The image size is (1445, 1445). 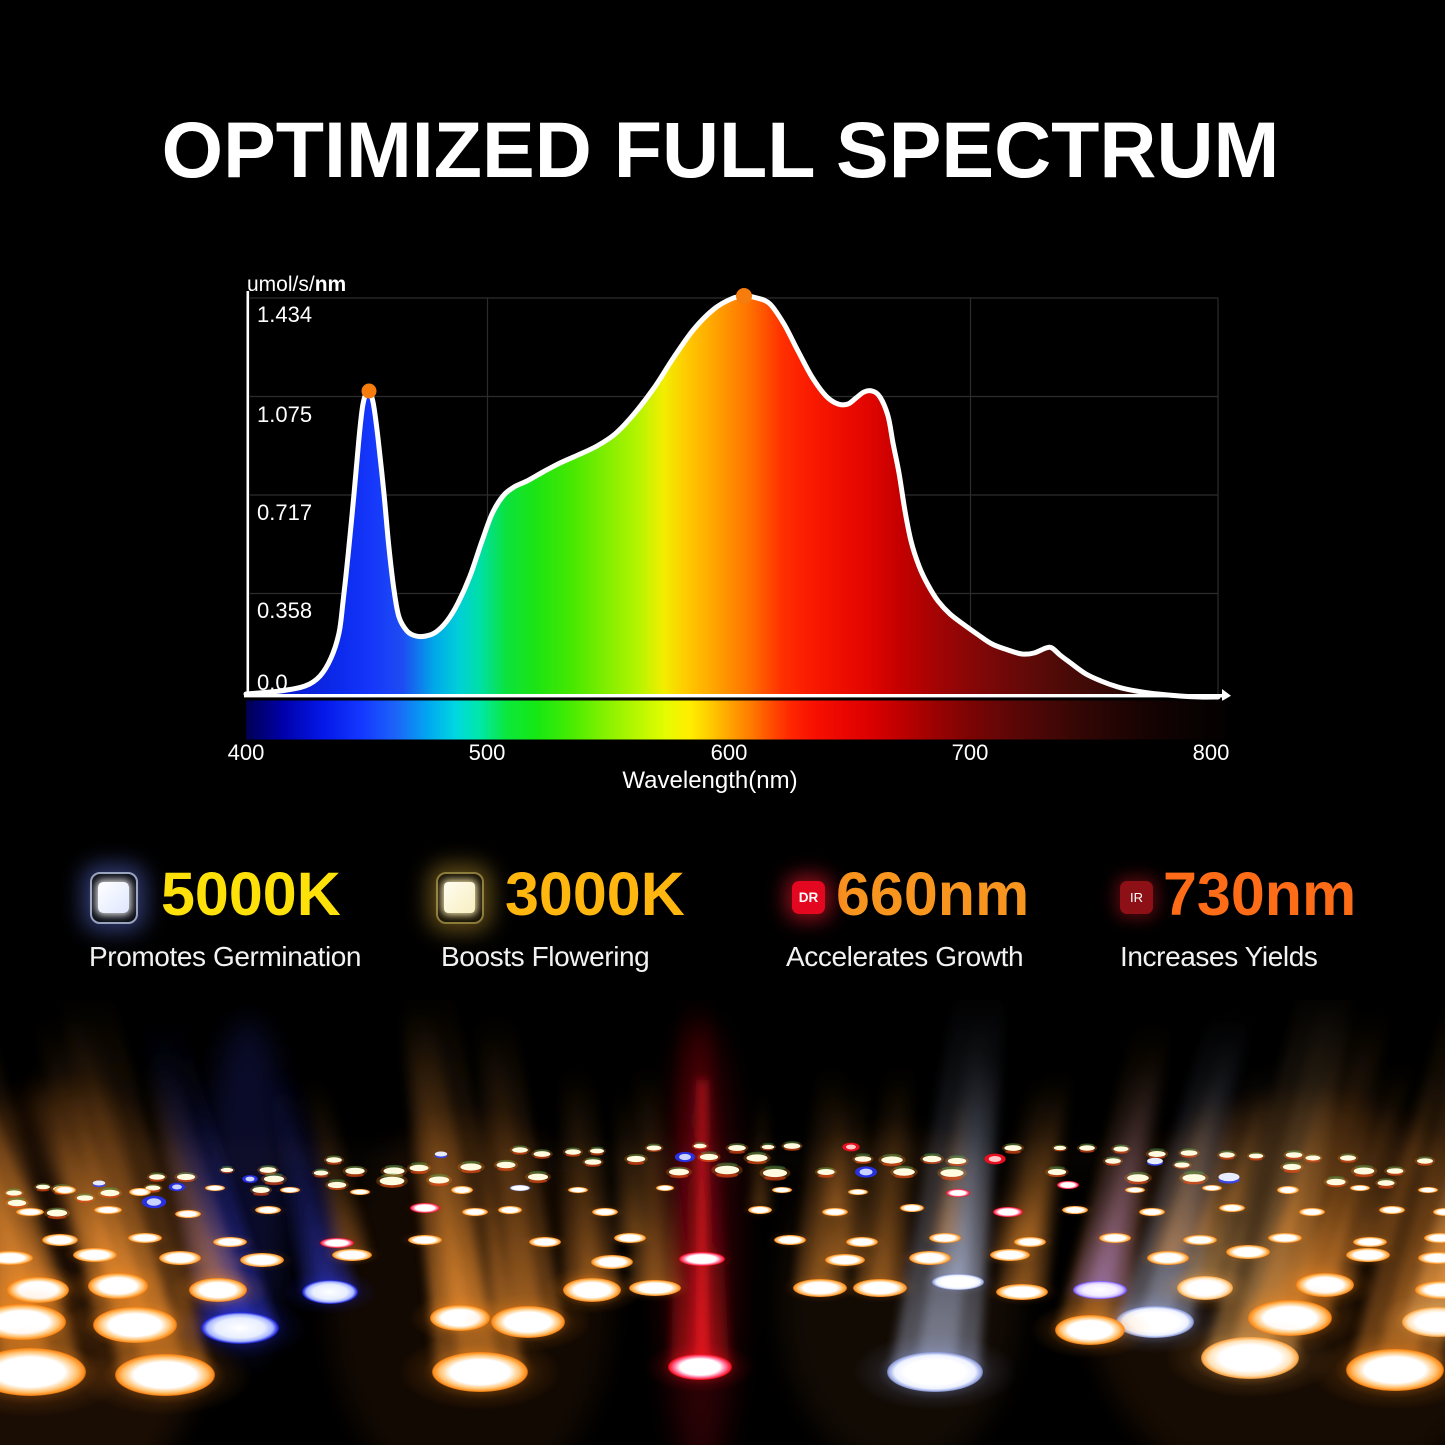 What do you see at coordinates (970, 752) in the screenshot?
I see `svg-text: 700` at bounding box center [970, 752].